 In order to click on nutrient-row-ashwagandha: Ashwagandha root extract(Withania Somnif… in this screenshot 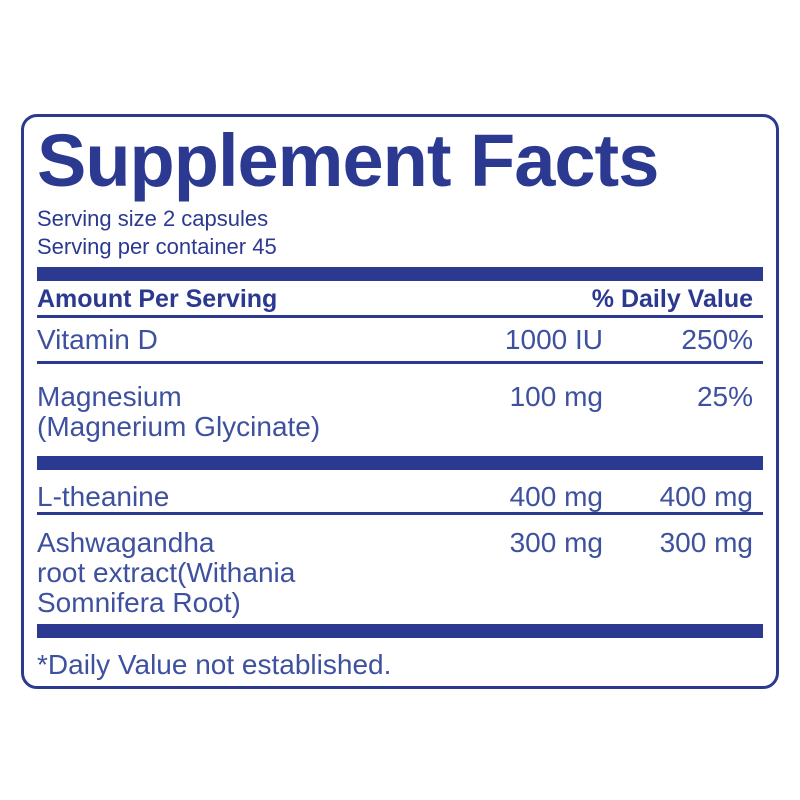, I will do `click(400, 569)`.